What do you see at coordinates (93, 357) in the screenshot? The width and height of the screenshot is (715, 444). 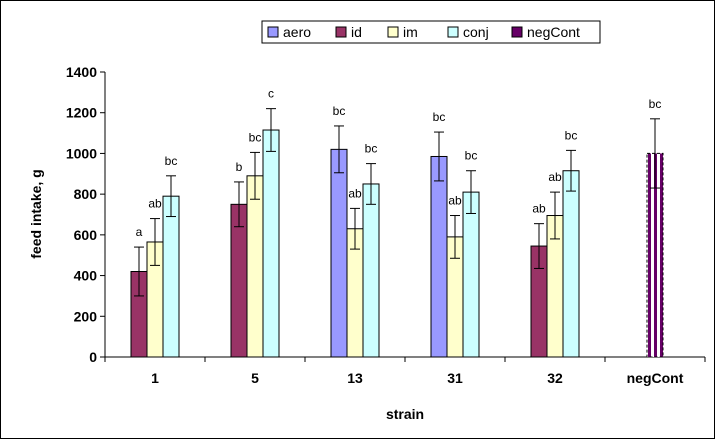 I see `y-tick-label: 0` at bounding box center [93, 357].